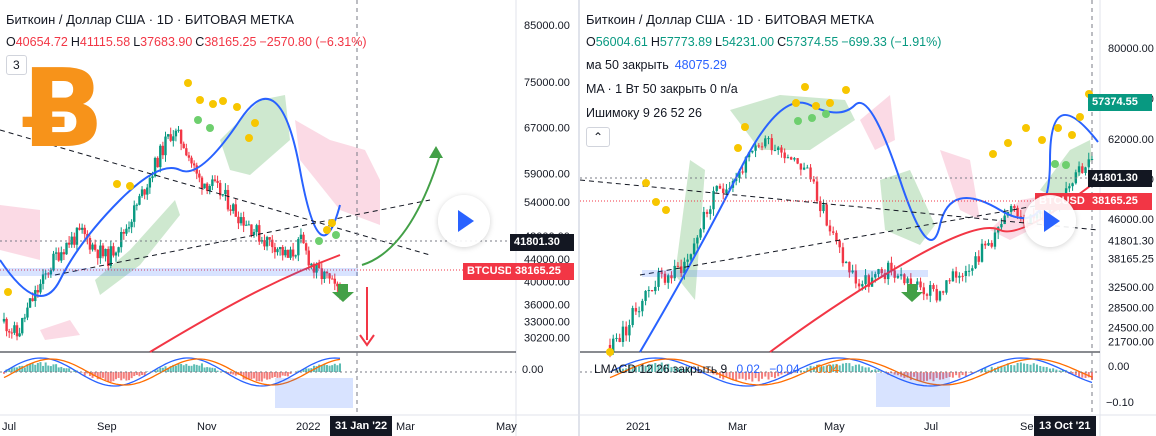  Describe the element at coordinates (1120, 102) in the screenshot. I see `right-current-top-tag: 57374.55` at that location.